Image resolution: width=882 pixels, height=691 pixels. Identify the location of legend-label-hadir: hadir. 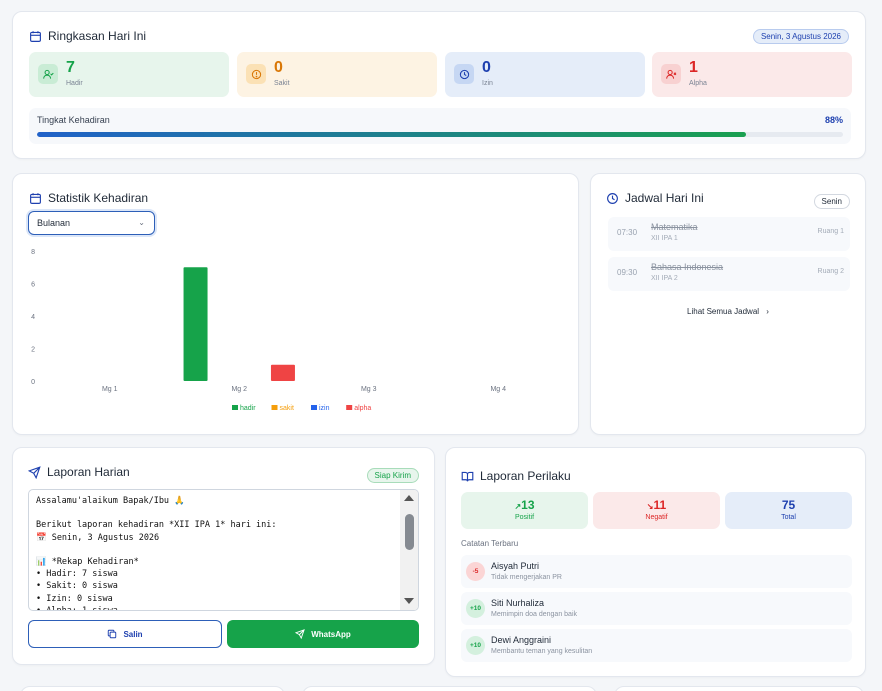
(248, 408).